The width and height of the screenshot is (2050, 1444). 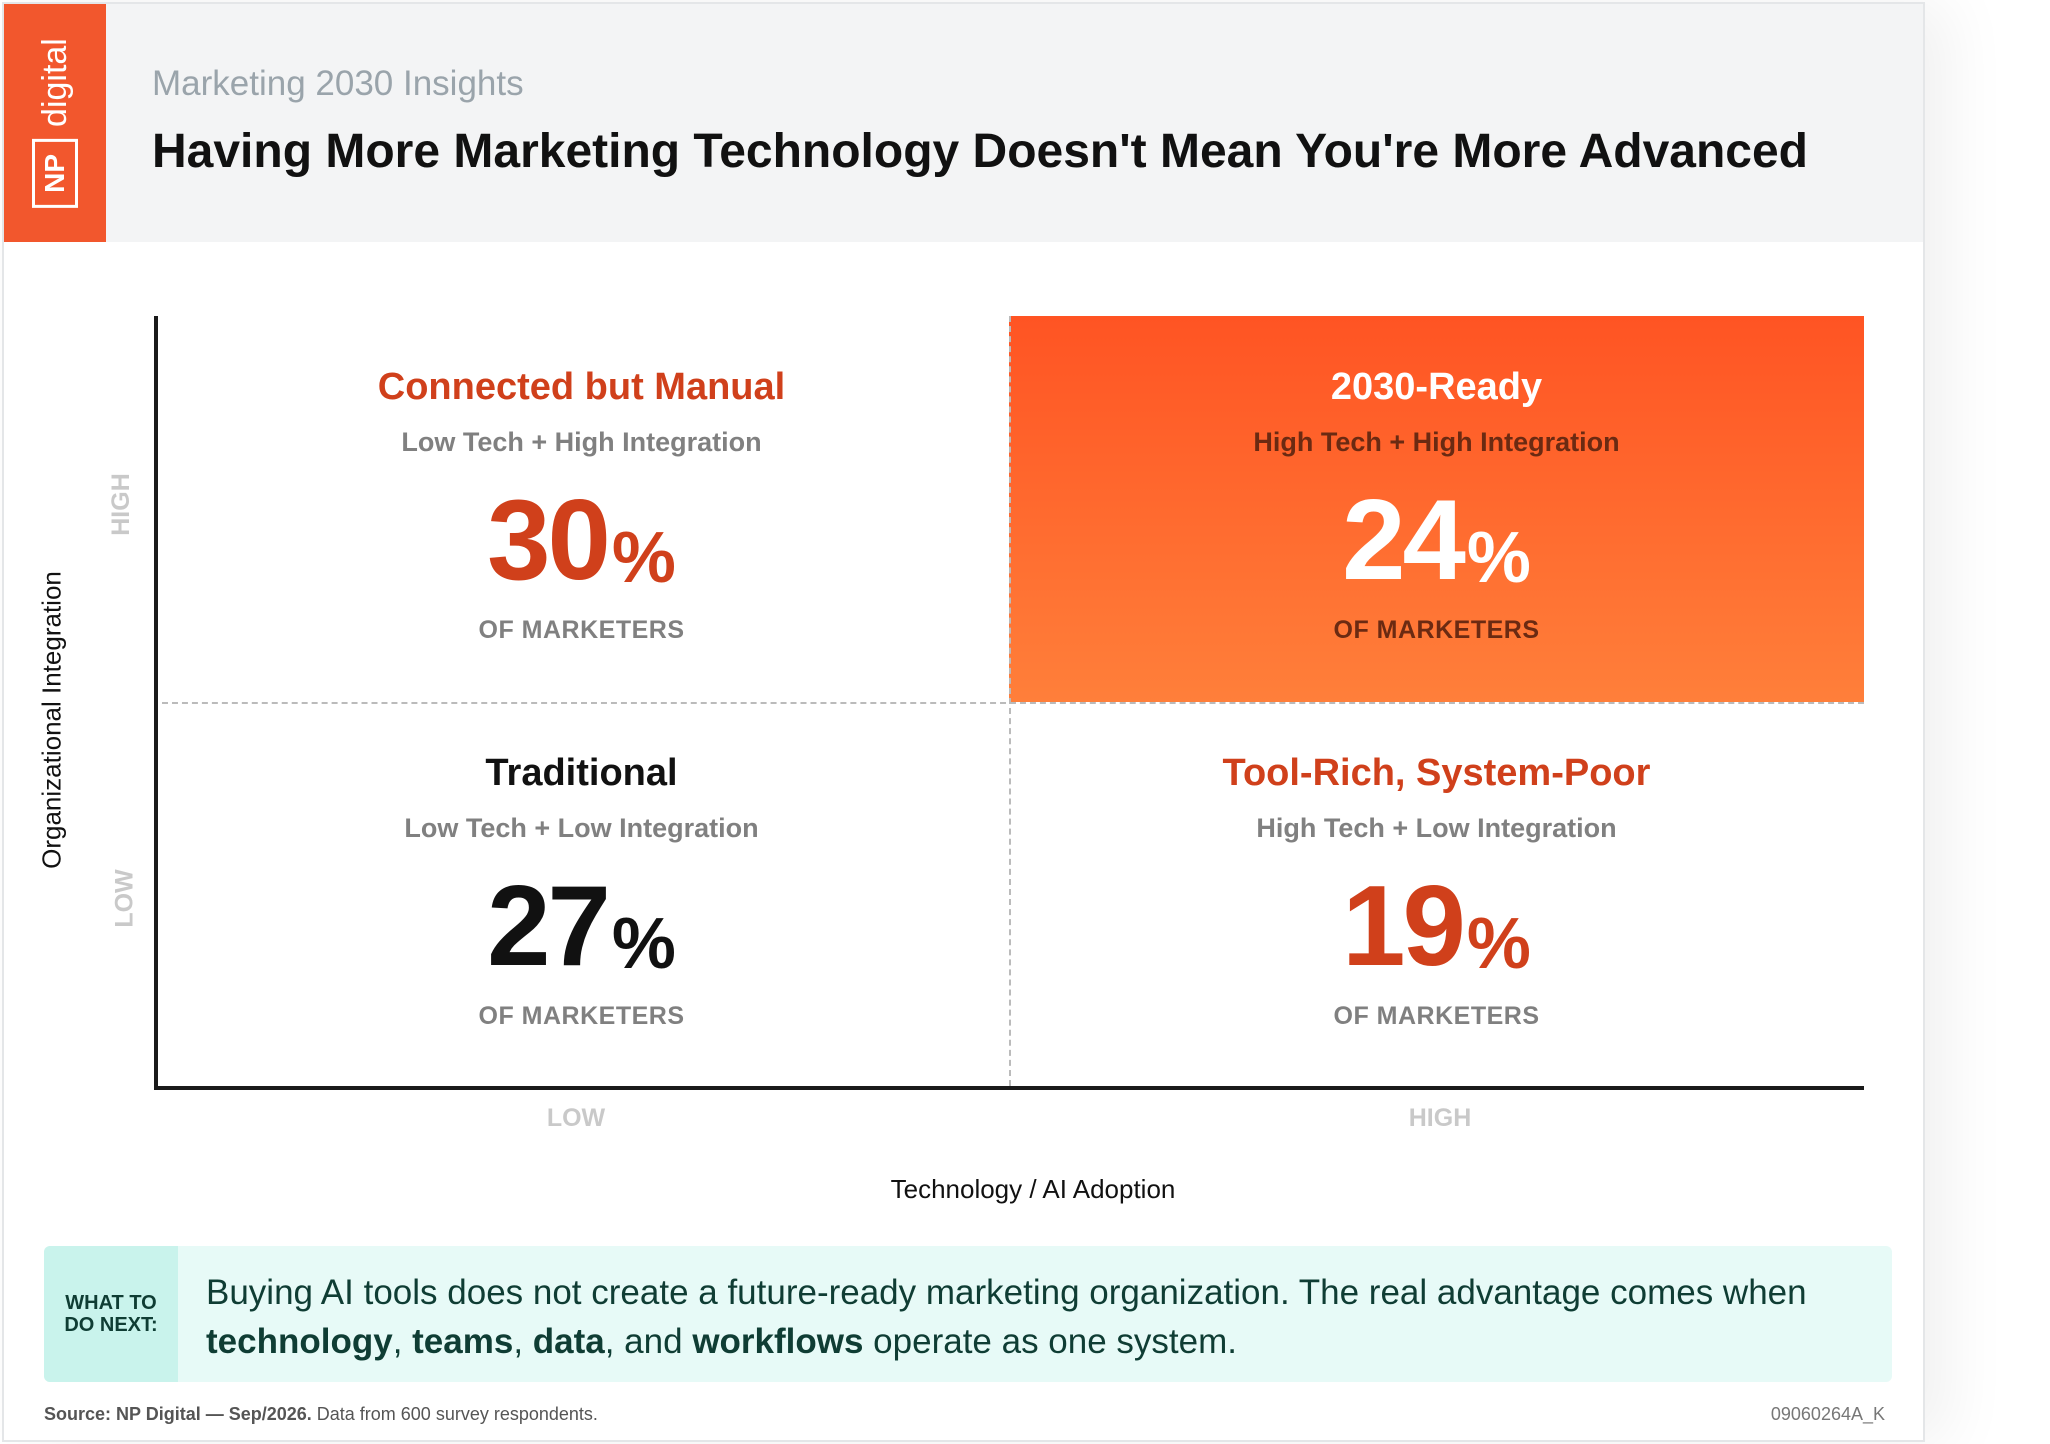 What do you see at coordinates (576, 1118) in the screenshot?
I see `x-tick-low: LOW` at bounding box center [576, 1118].